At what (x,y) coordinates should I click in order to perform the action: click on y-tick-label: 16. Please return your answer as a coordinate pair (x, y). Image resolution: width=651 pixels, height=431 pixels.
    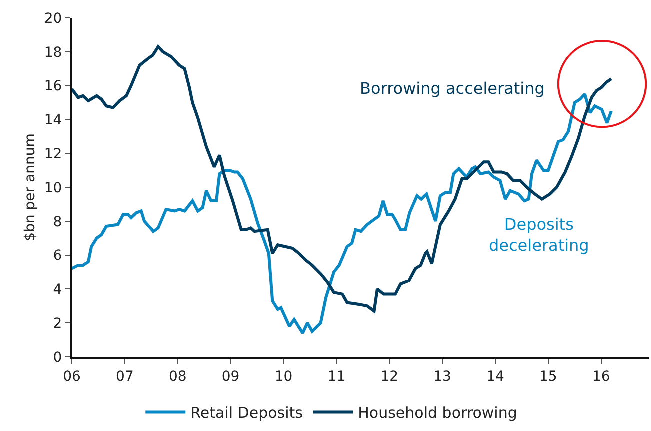
    Looking at the image, I should click on (53, 86).